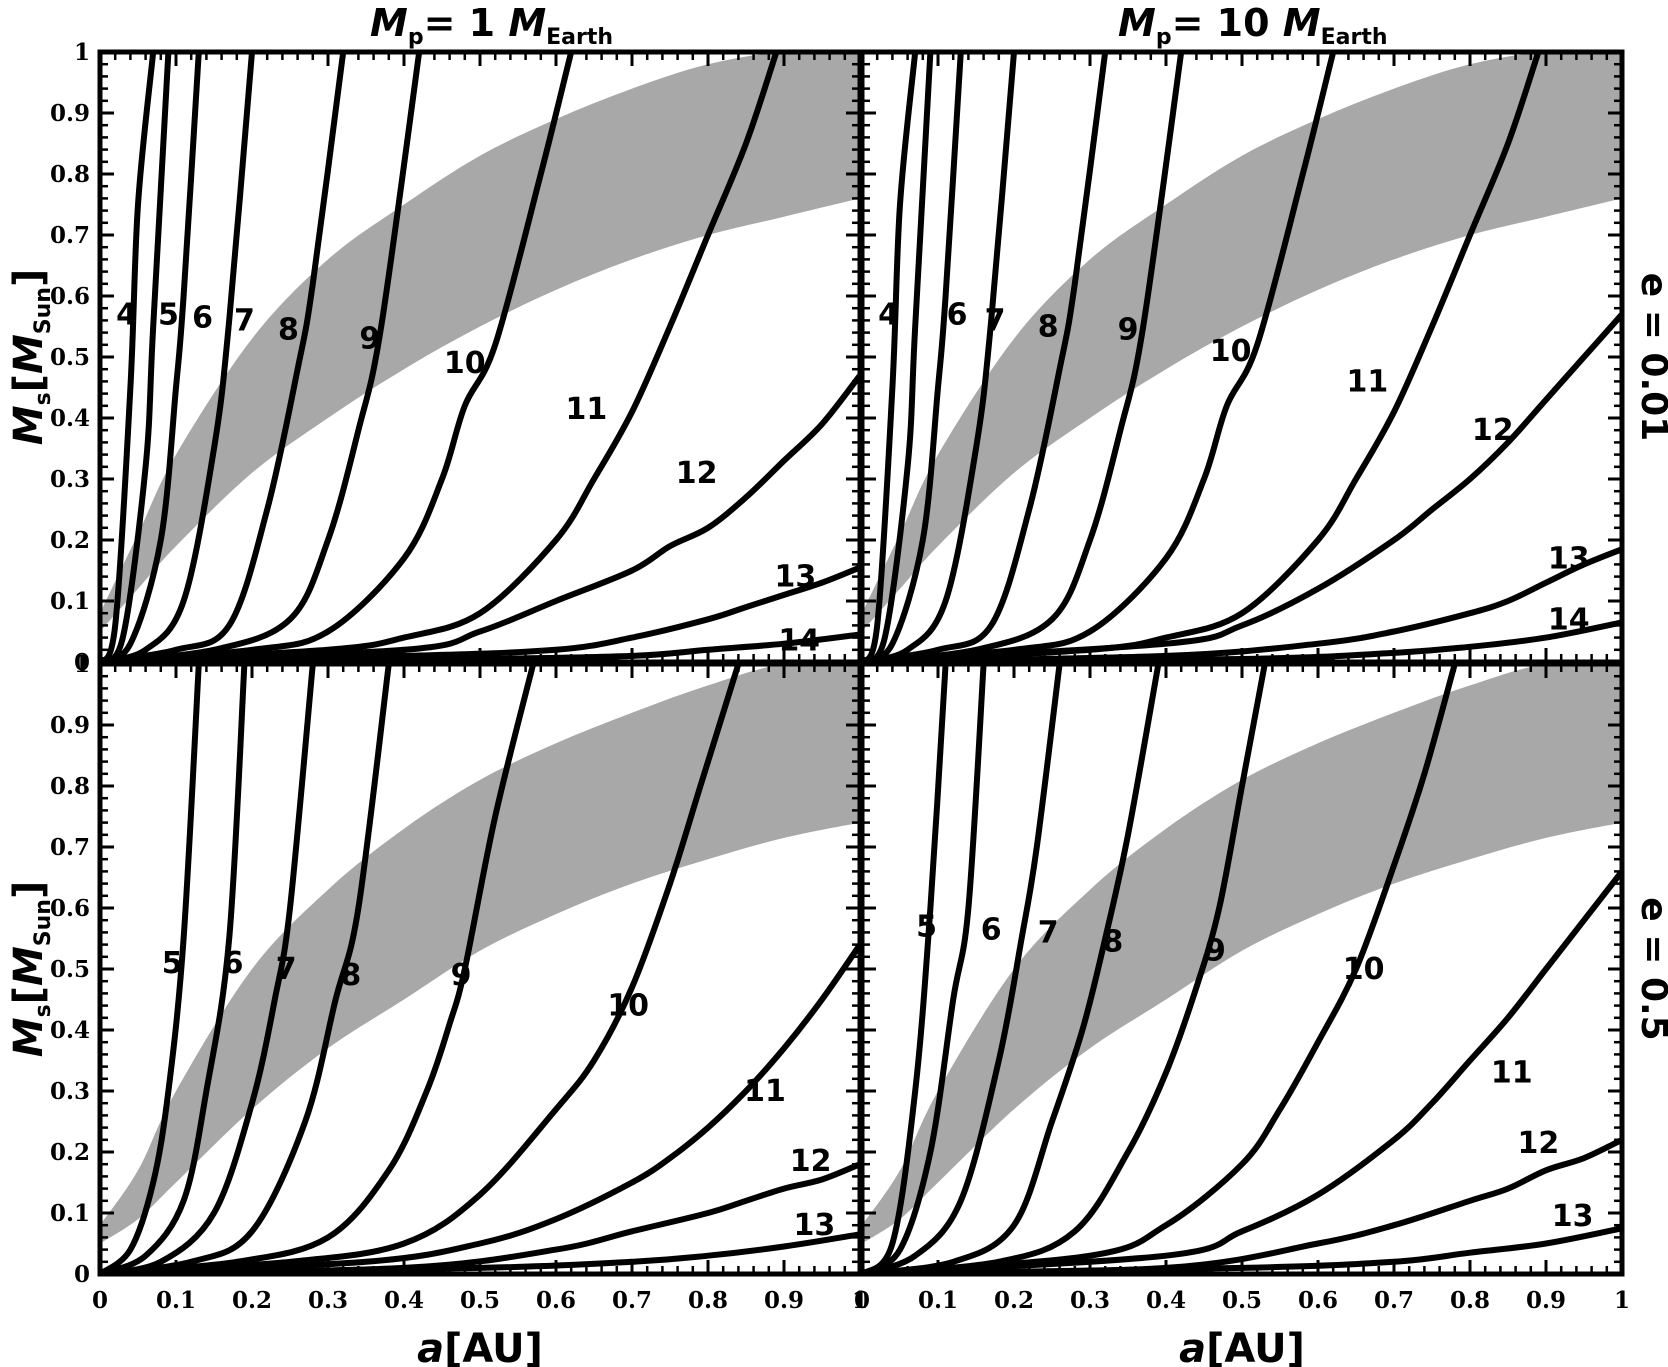  Describe the element at coordinates (70, 174) in the screenshot. I see `y-tick-label: 0.8` at that location.